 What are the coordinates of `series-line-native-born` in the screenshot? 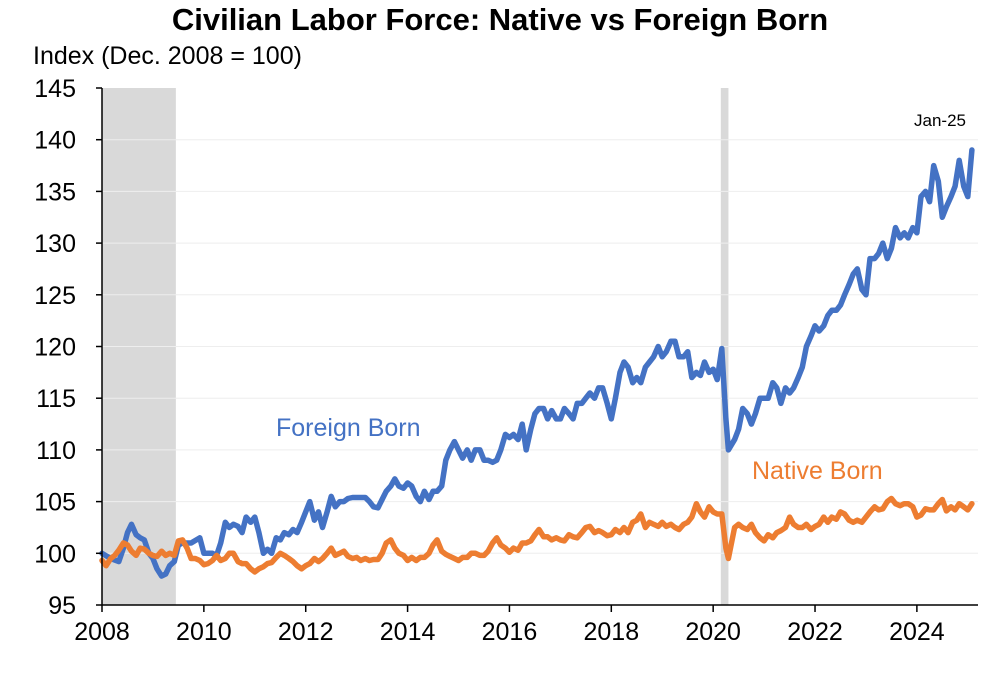 It's located at (537, 535).